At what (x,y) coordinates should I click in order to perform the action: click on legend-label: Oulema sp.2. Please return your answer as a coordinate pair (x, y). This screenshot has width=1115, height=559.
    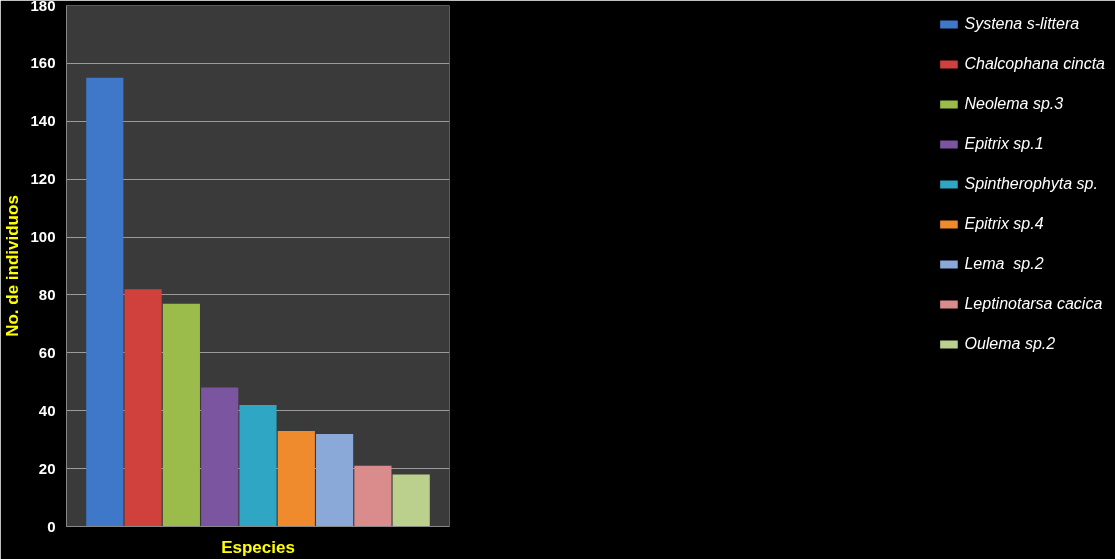
    Looking at the image, I should click on (1010, 344).